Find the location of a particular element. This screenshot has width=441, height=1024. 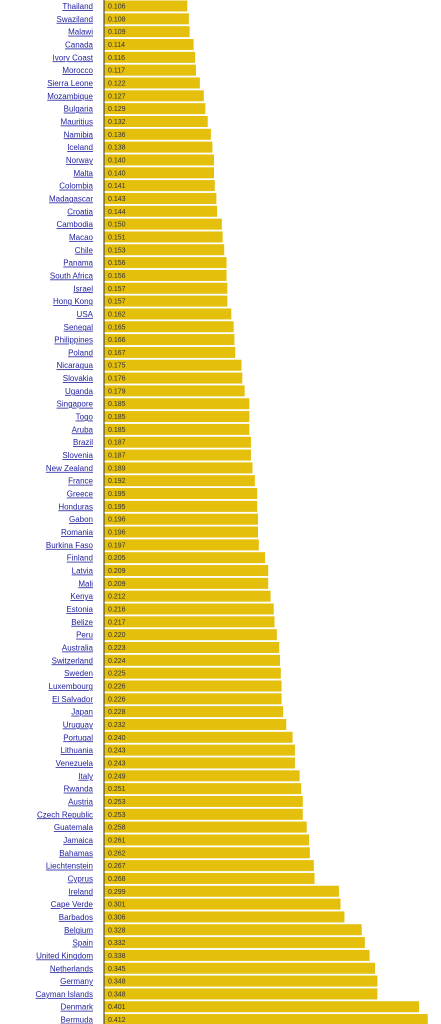

category-label: Jamaica is located at coordinates (78, 840).